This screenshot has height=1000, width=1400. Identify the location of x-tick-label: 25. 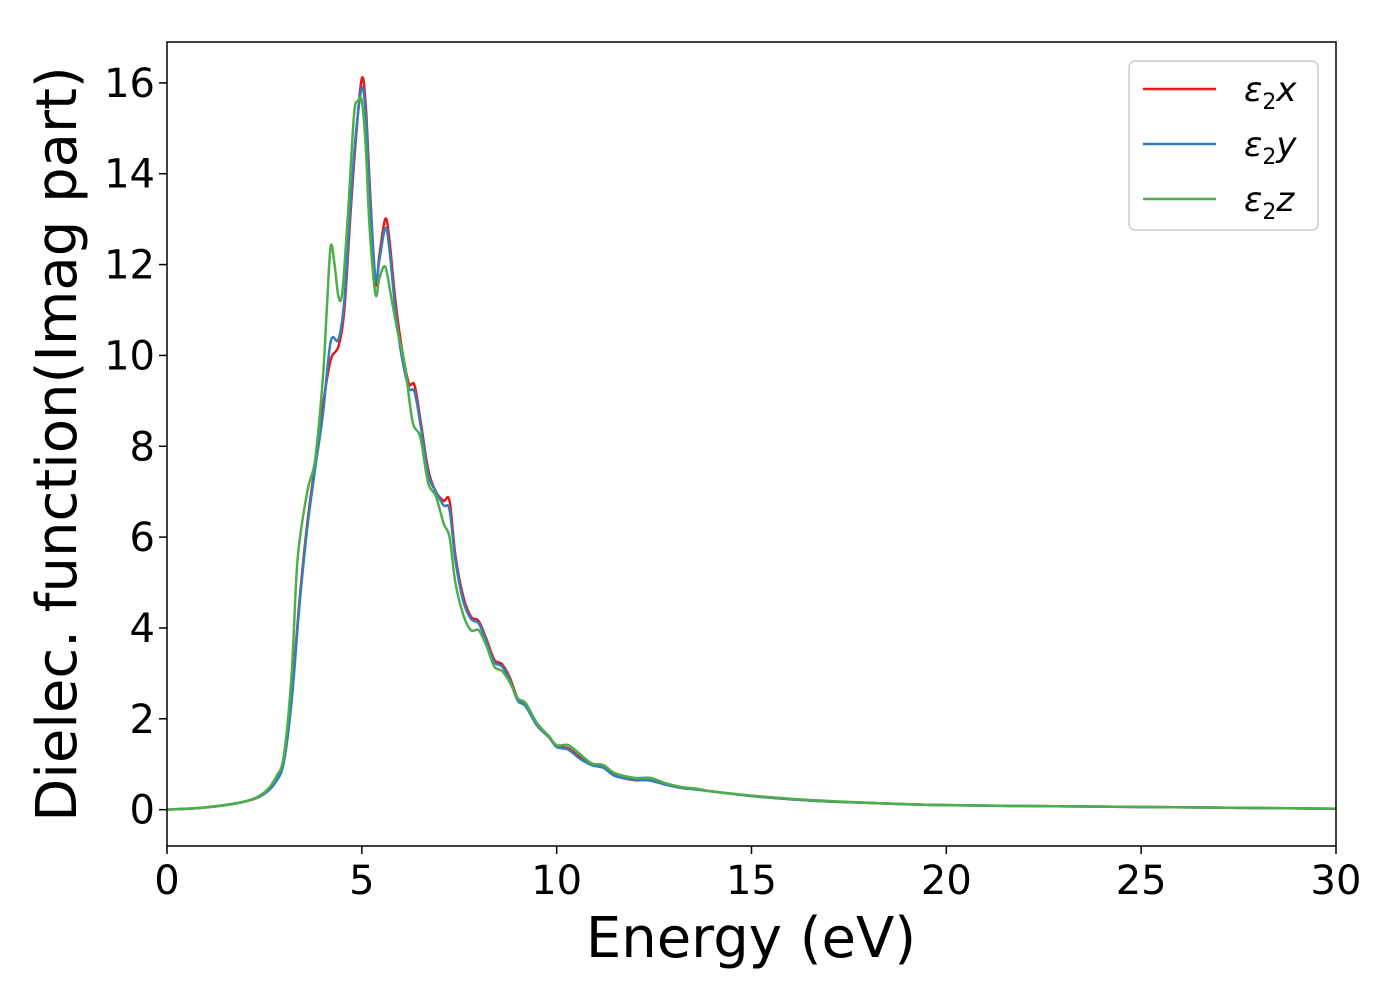
(1141, 881).